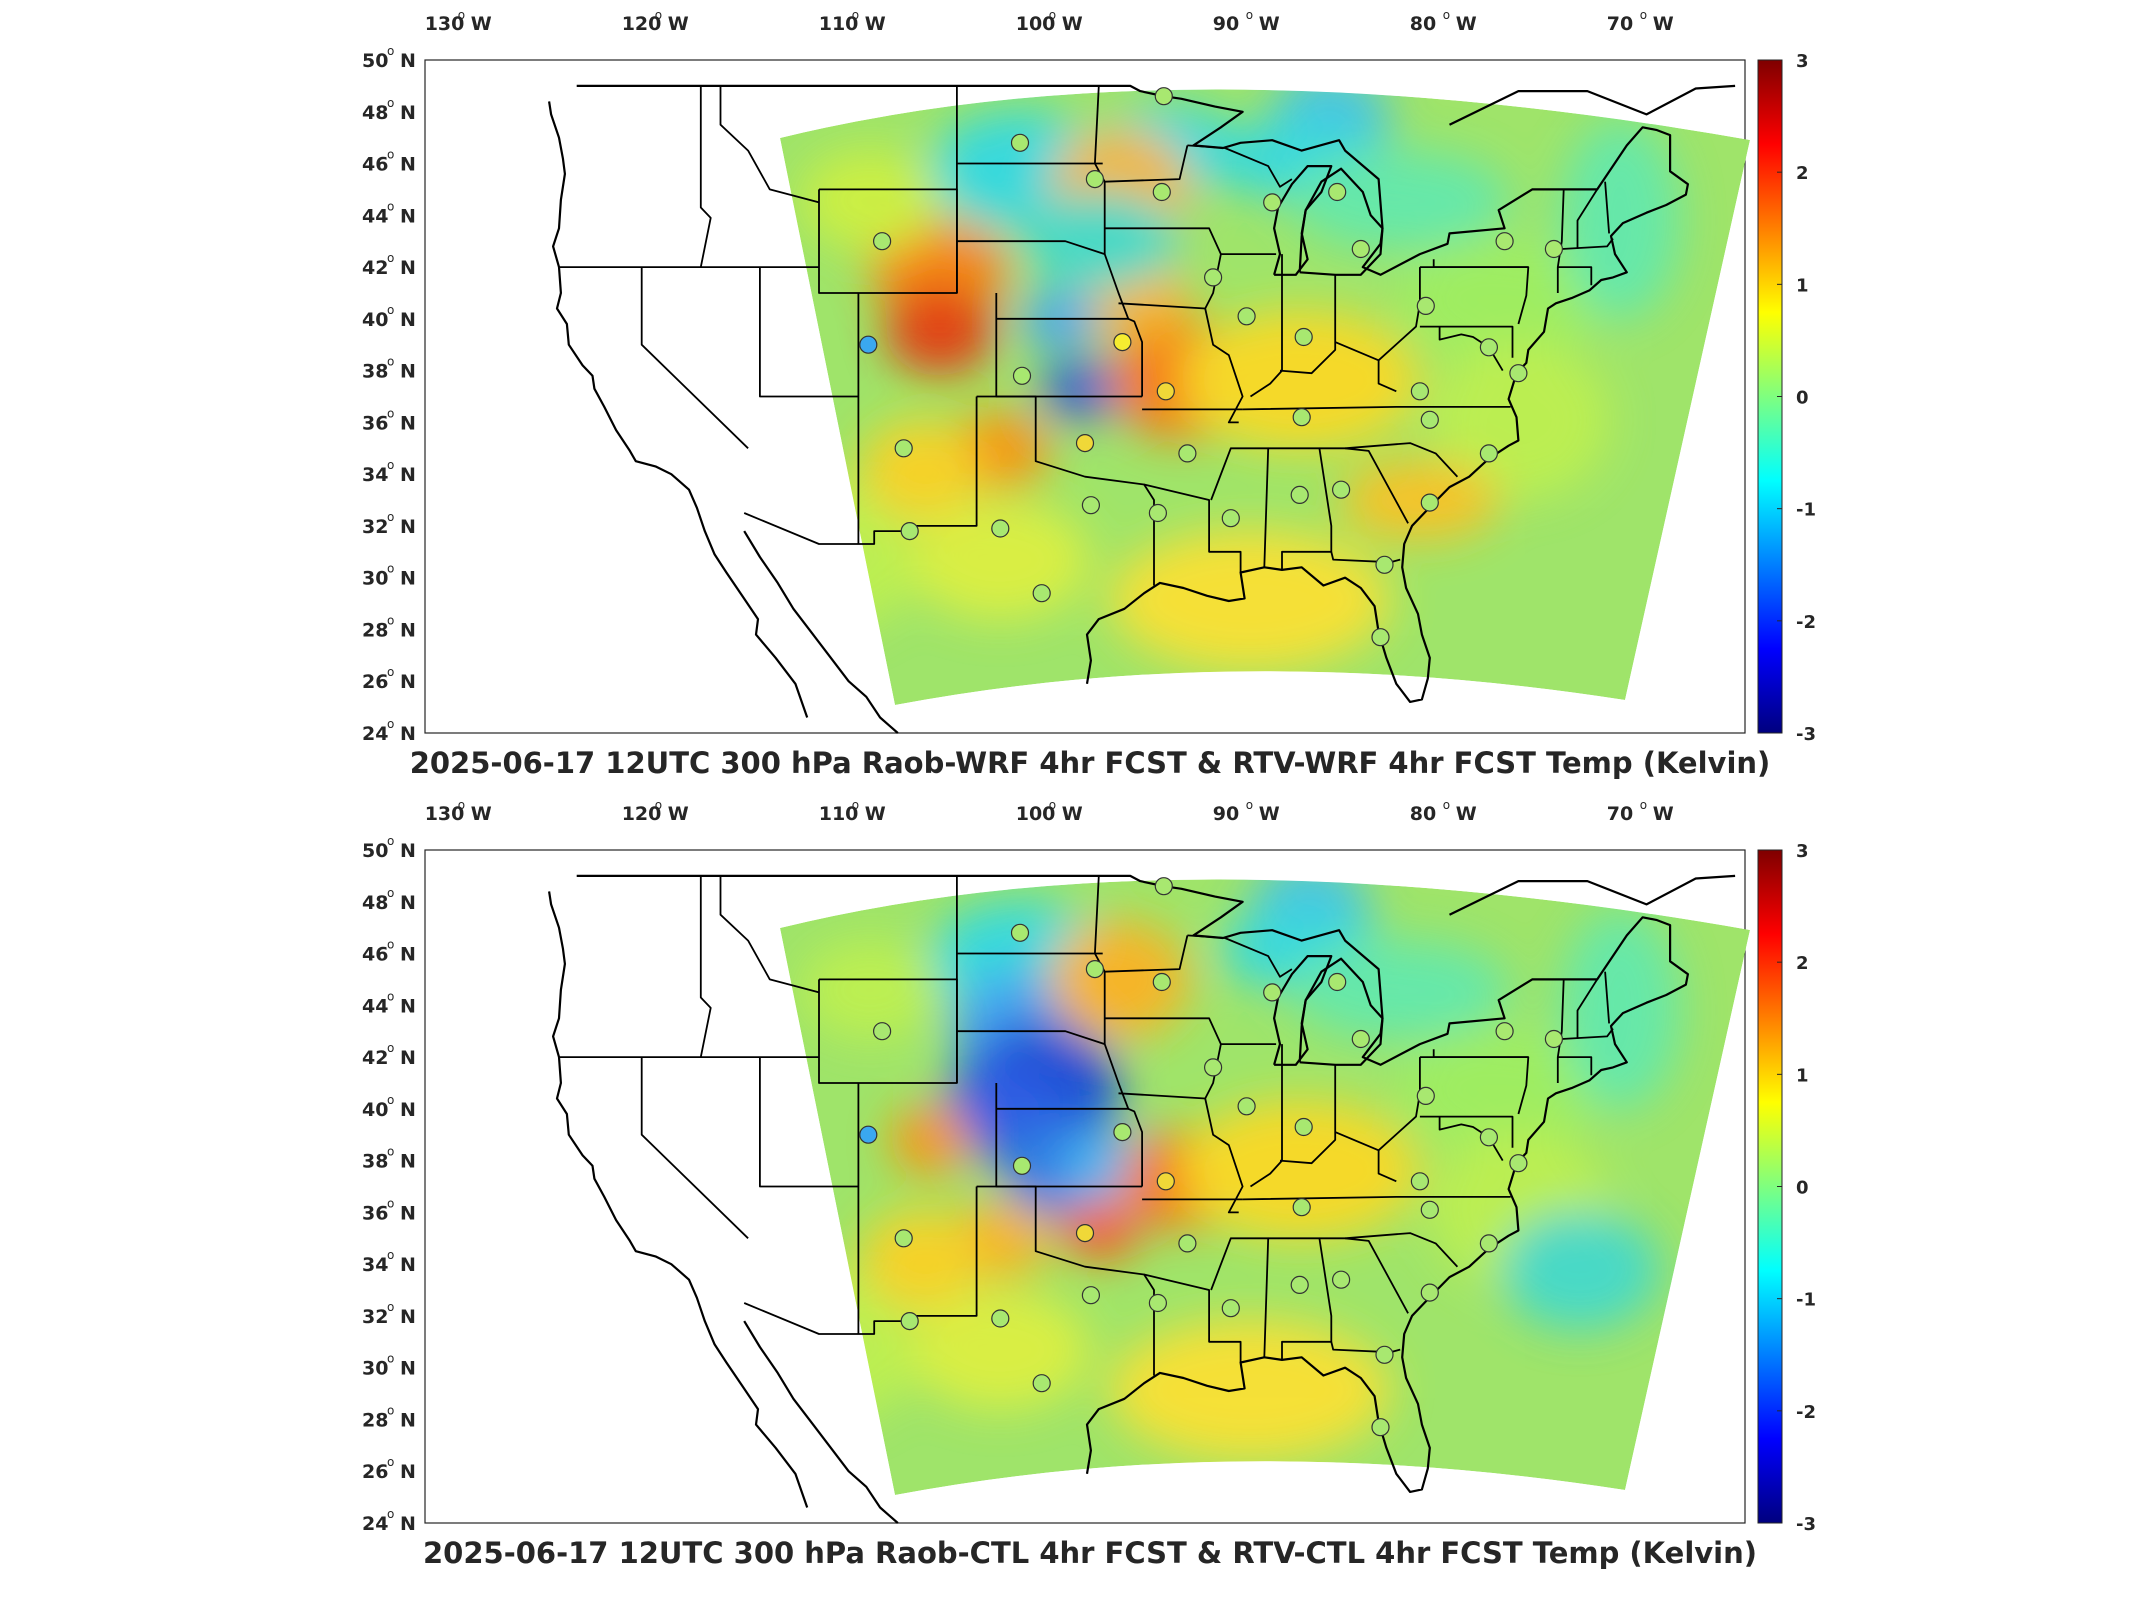 This screenshot has width=2133, height=1600. I want to click on svg-text: 130, so click(445, 24).